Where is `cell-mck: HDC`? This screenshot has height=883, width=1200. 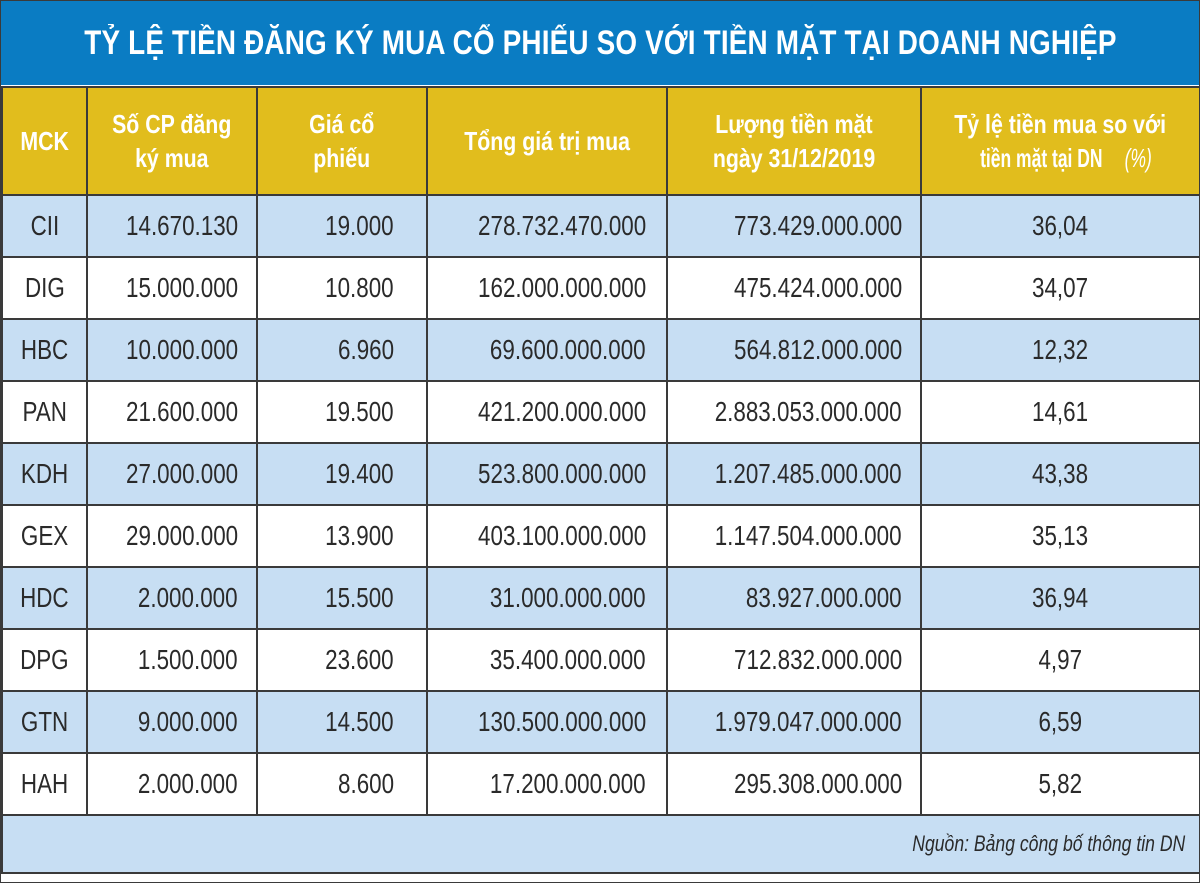
cell-mck: HDC is located at coordinates (44, 598).